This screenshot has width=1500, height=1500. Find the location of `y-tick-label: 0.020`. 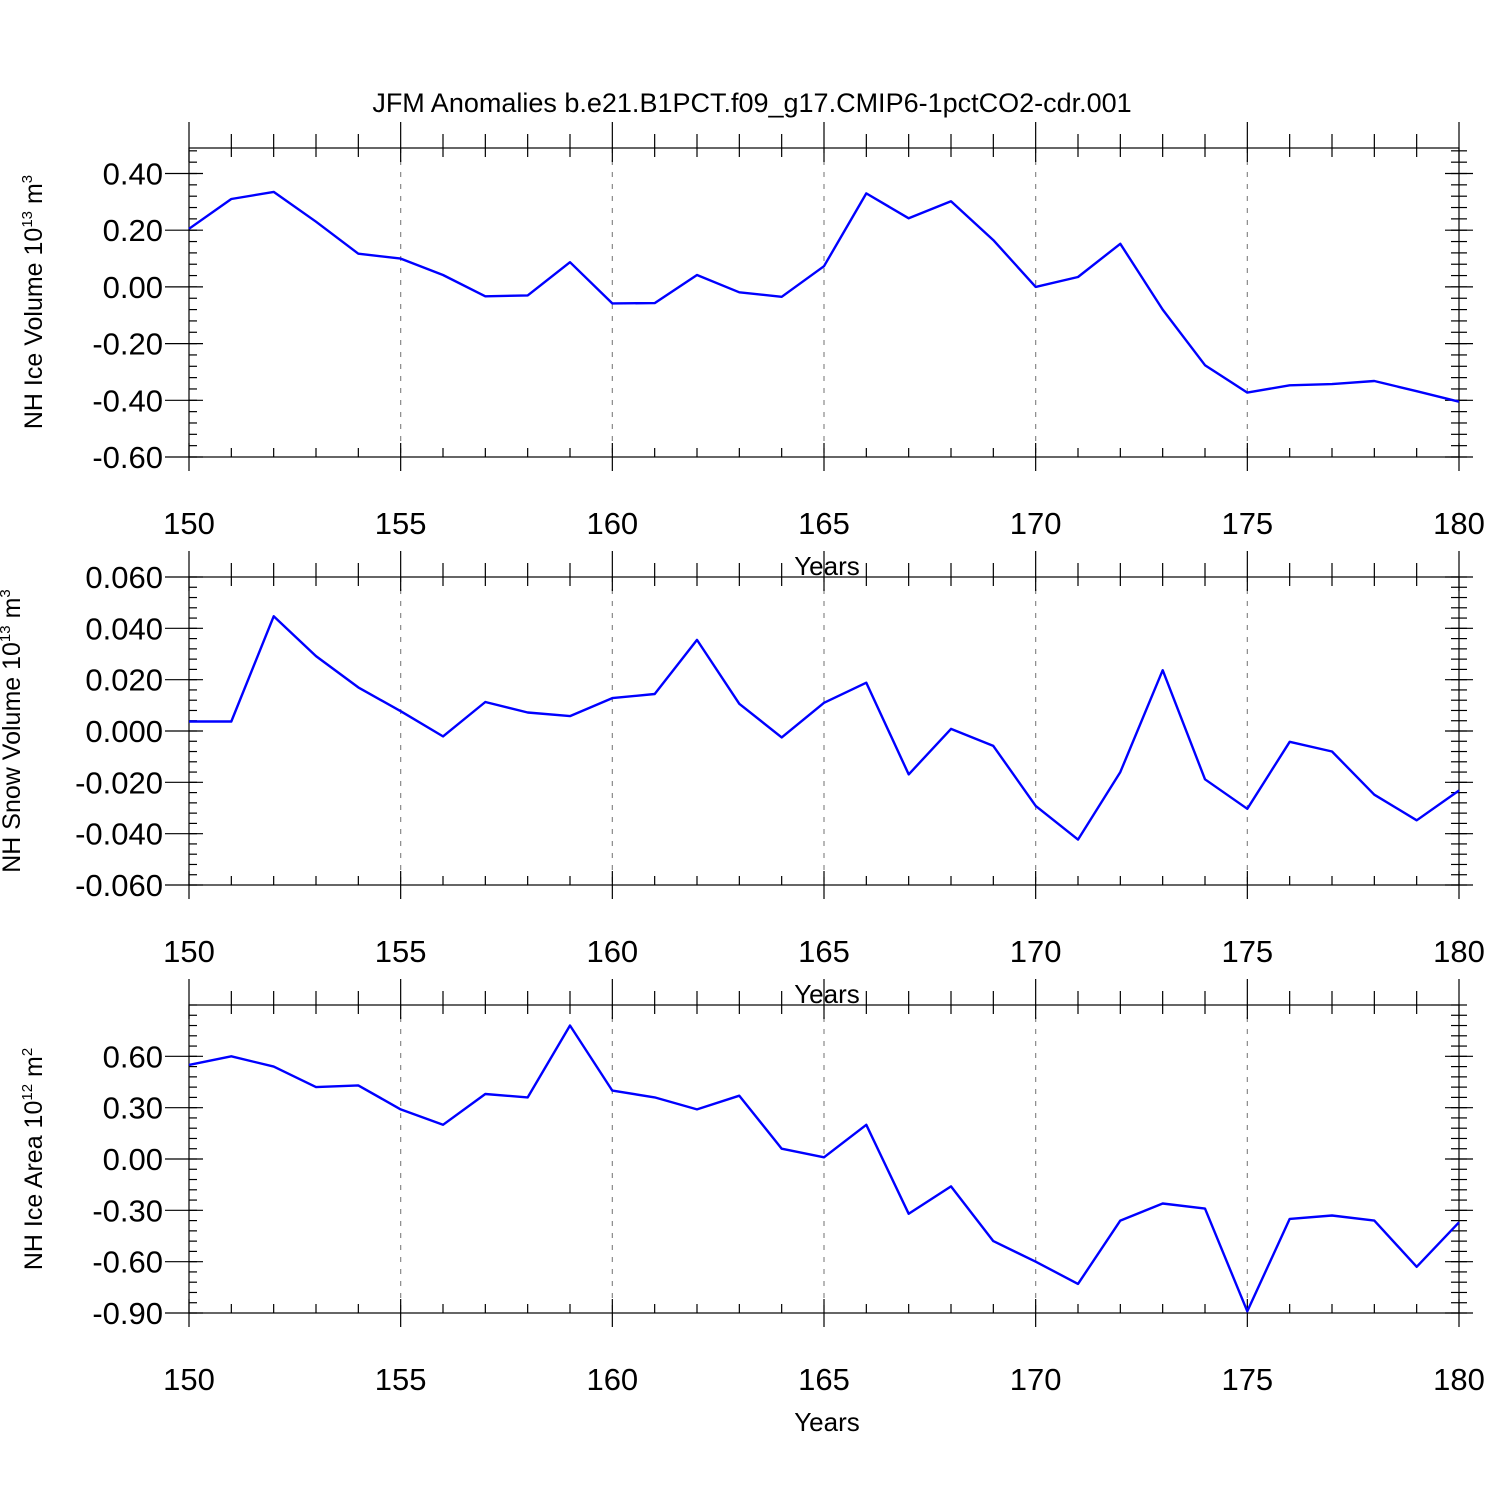

y-tick-label: 0.020 is located at coordinates (124, 680).